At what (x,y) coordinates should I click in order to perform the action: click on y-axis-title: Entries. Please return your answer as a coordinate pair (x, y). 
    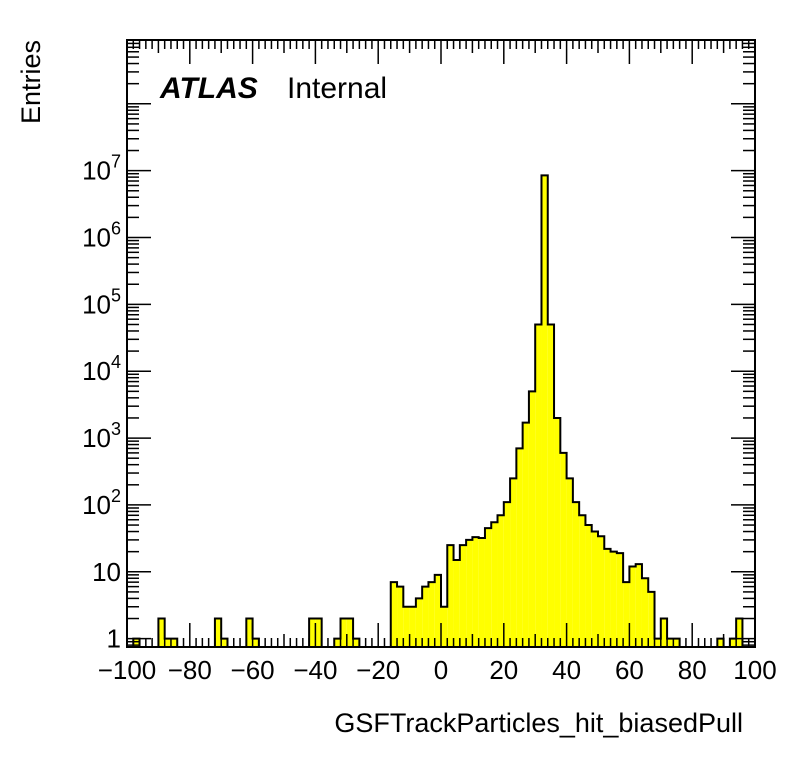
    Looking at the image, I should click on (31, 82).